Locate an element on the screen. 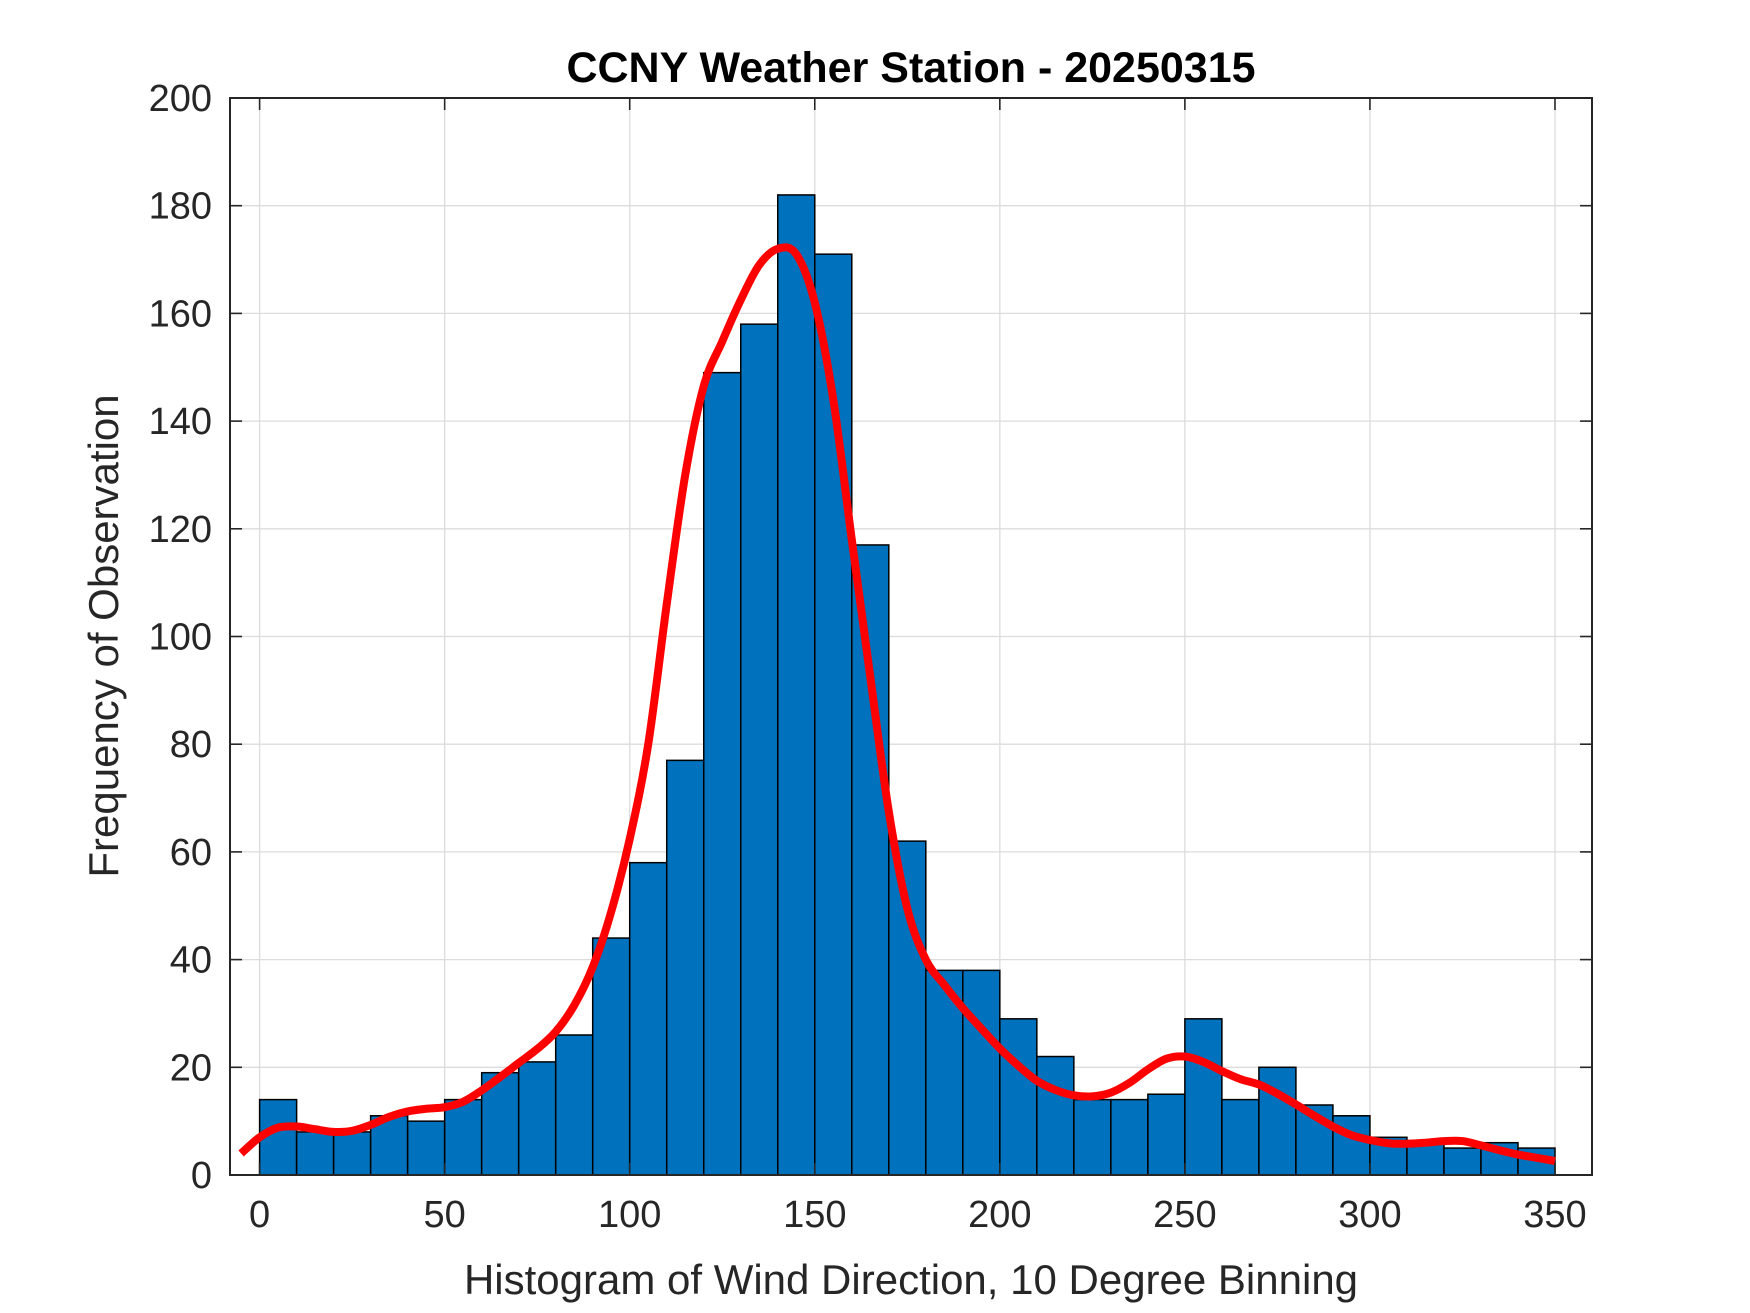 The width and height of the screenshot is (1750, 1313). x-tick-label: 250 is located at coordinates (1184, 1215).